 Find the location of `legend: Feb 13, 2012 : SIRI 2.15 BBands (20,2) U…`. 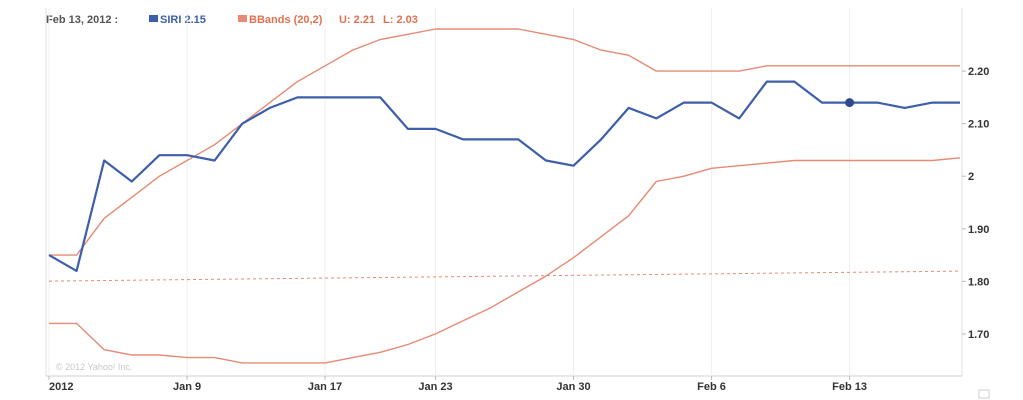

legend: Feb 13, 2012 : SIRI 2.15 BBands (20,2) U… is located at coordinates (232, 20).